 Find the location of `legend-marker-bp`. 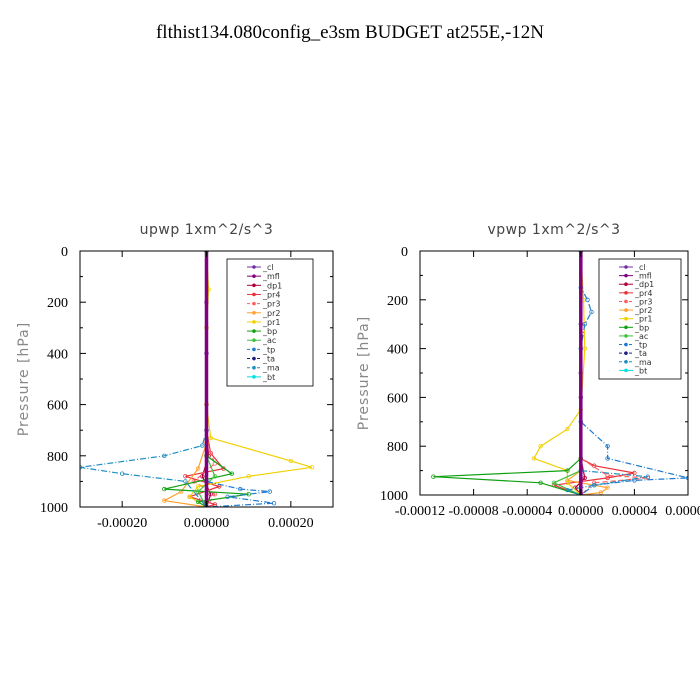

legend-marker-bp is located at coordinates (626, 327).